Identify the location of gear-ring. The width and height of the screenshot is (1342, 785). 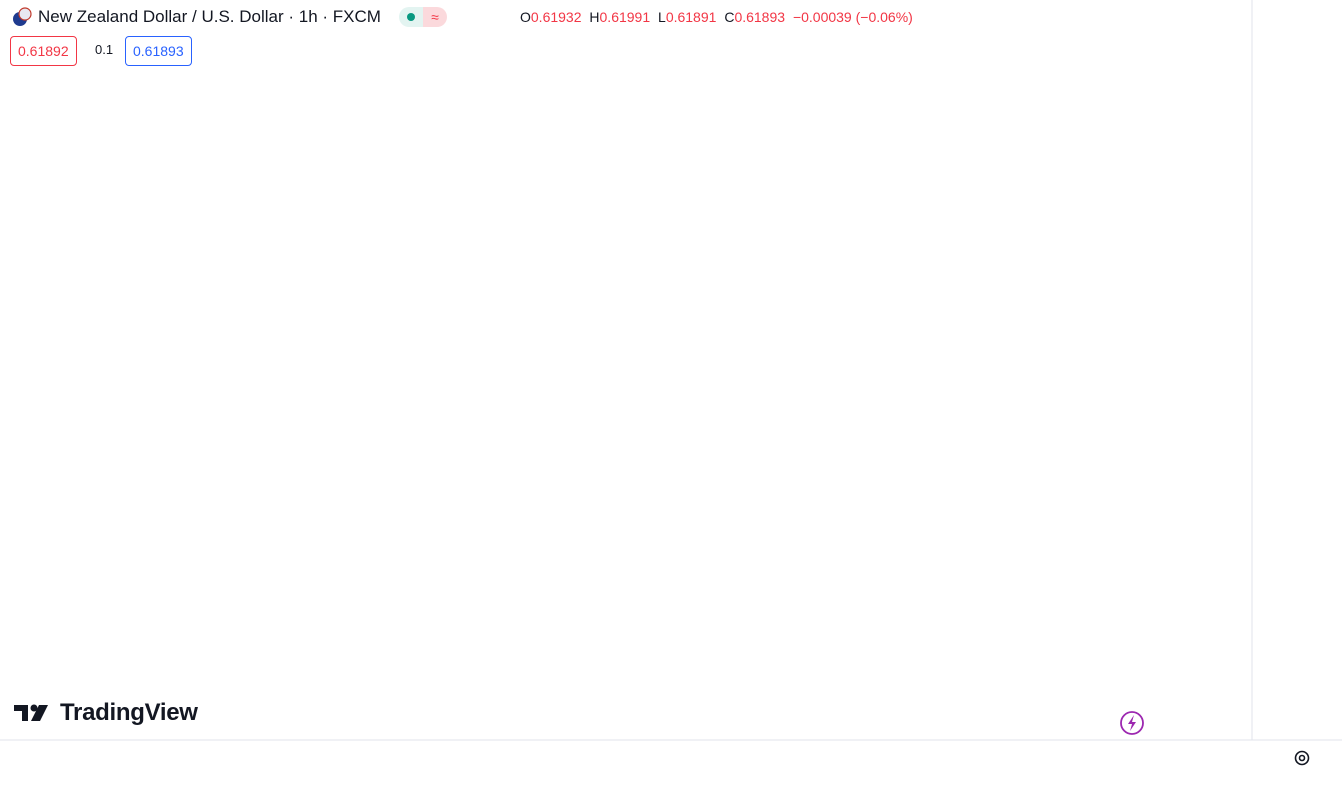
(1302, 758).